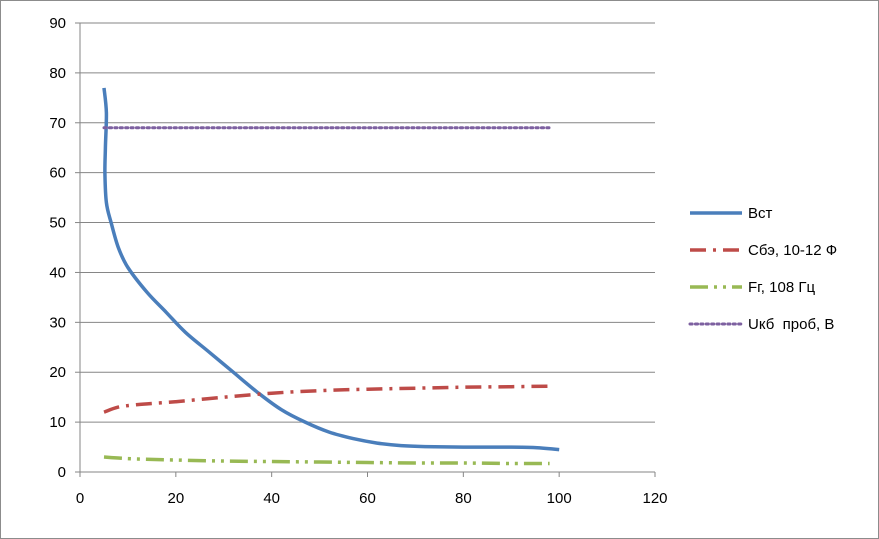 This screenshot has width=879, height=539. Describe the element at coordinates (57, 372) in the screenshot. I see `y-tick-label: 20` at that location.